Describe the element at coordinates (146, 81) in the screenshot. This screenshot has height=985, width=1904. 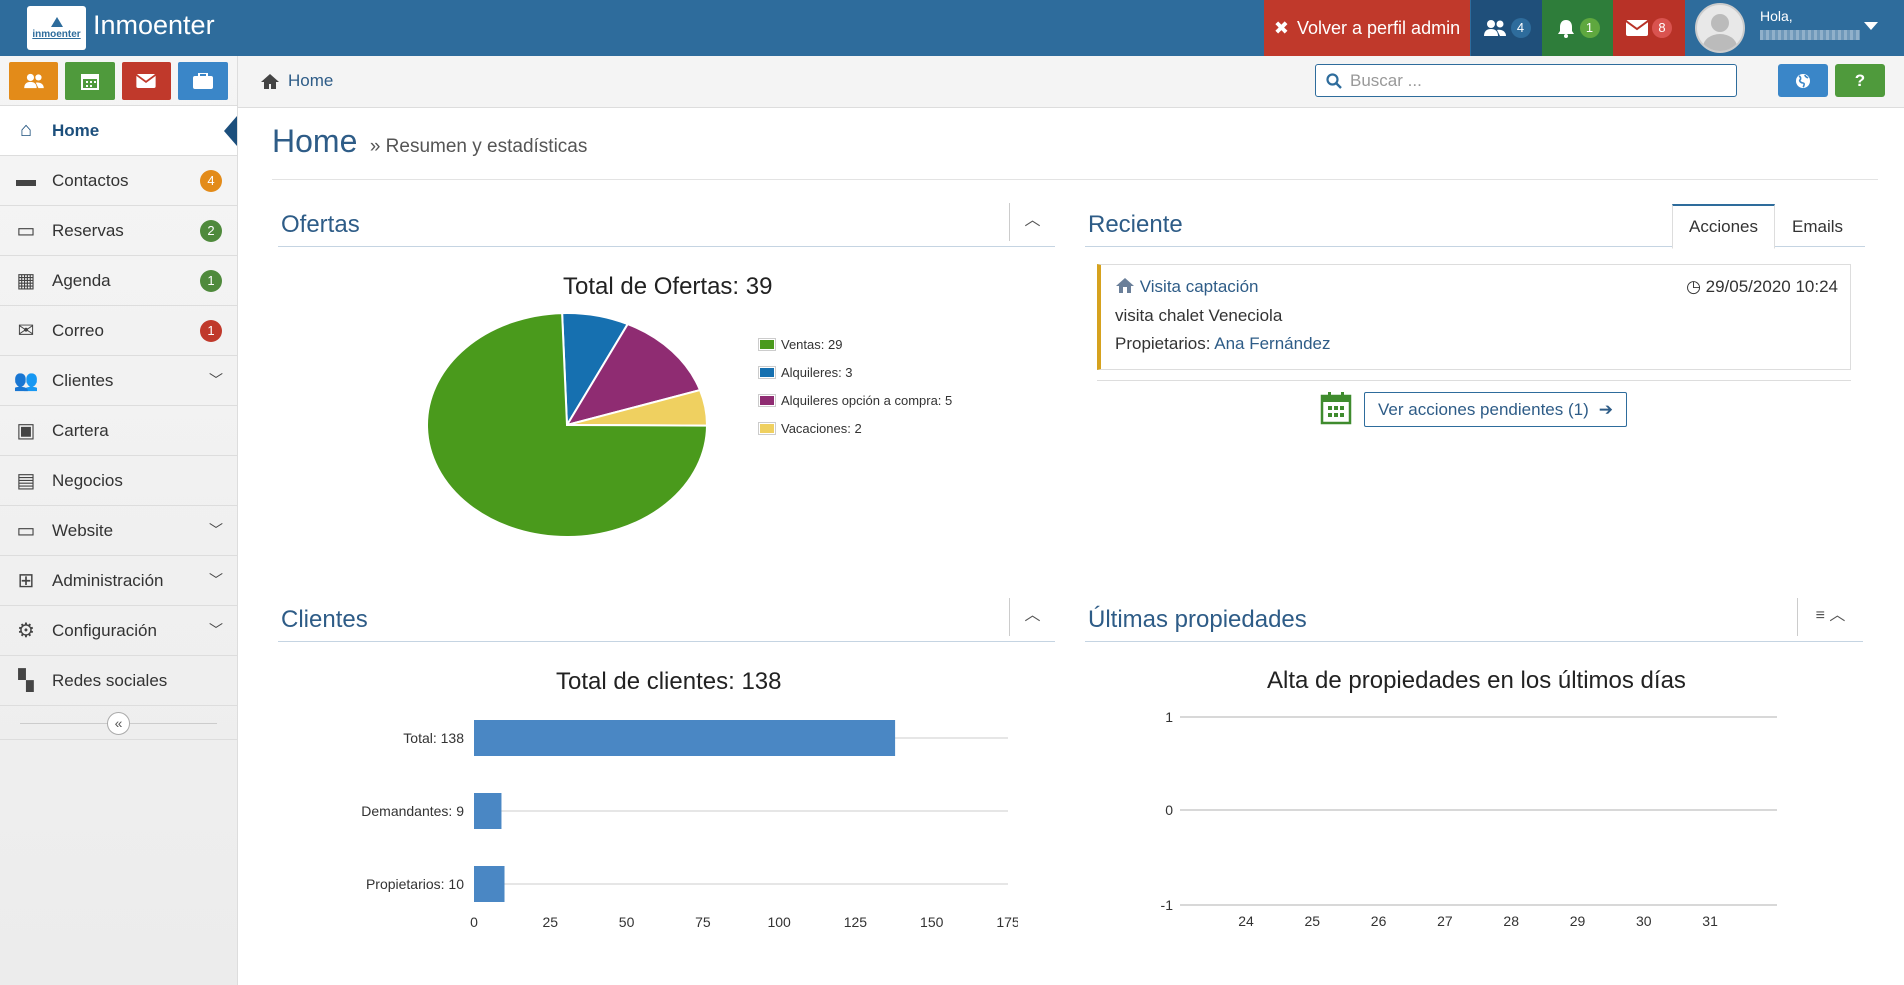
I see `quick-mail-button` at that location.